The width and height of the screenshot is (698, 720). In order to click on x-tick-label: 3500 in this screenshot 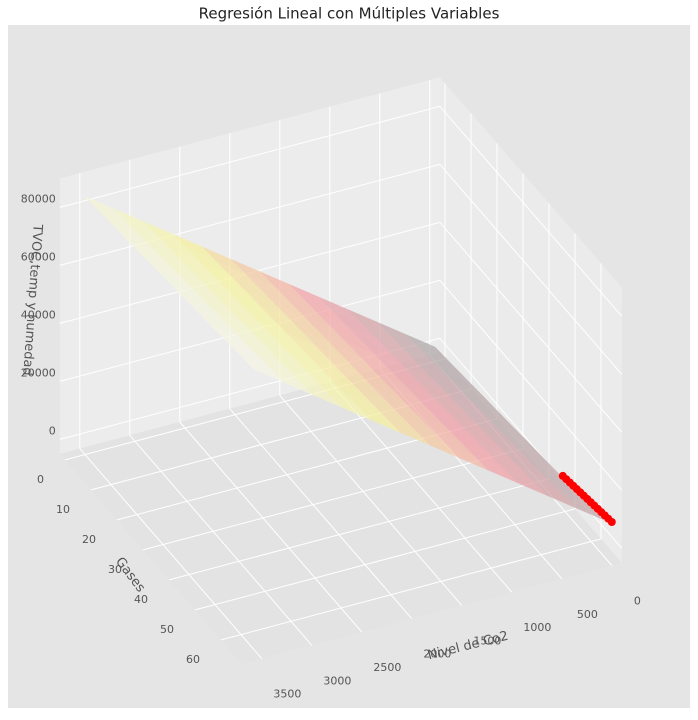, I will do `click(287, 694)`.